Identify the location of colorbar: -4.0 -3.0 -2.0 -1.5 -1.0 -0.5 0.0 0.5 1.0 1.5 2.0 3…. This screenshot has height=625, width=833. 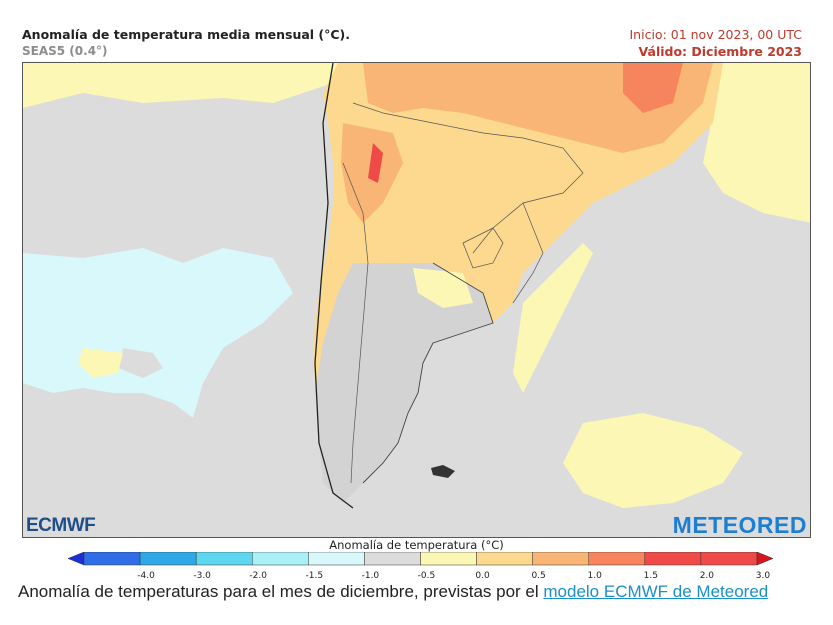
(446, 567).